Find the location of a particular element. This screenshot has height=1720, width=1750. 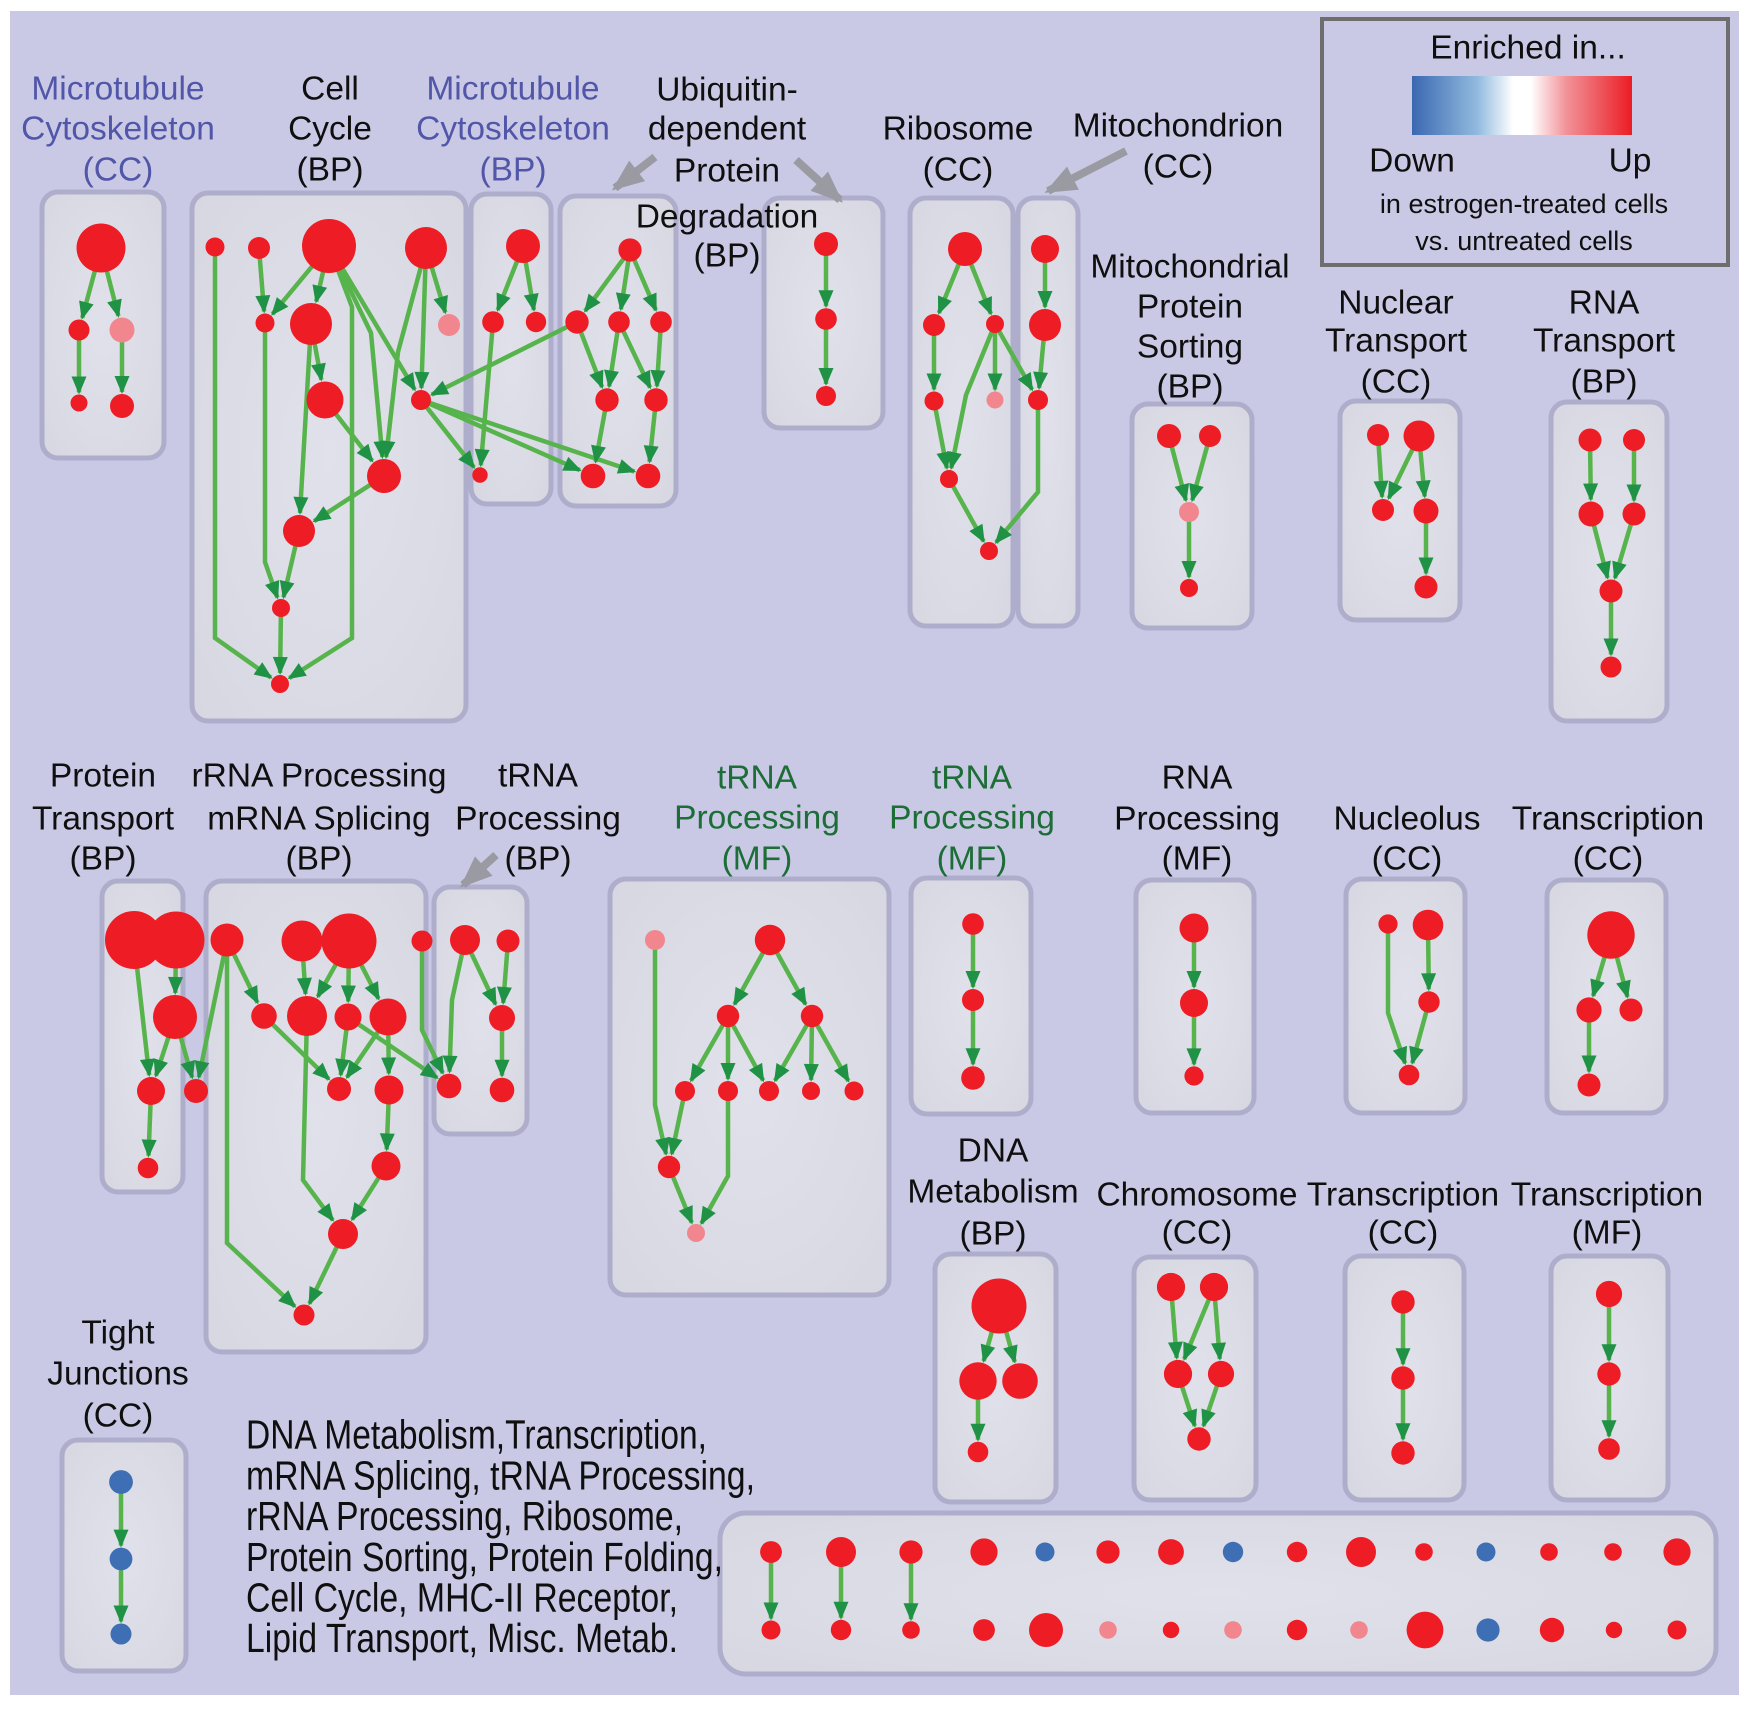

svg-text: dependent is located at coordinates (727, 128).